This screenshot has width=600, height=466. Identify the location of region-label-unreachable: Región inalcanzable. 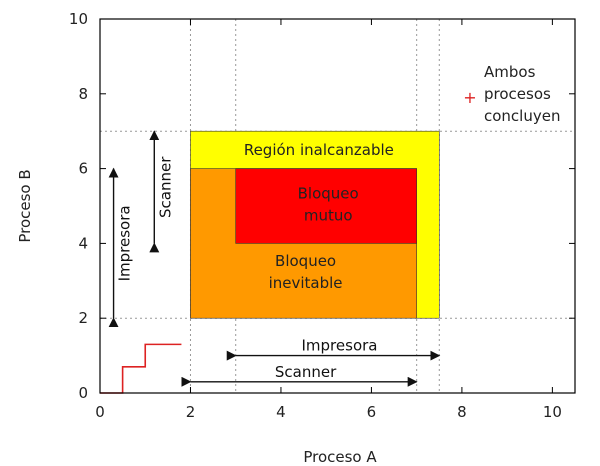
(319, 150).